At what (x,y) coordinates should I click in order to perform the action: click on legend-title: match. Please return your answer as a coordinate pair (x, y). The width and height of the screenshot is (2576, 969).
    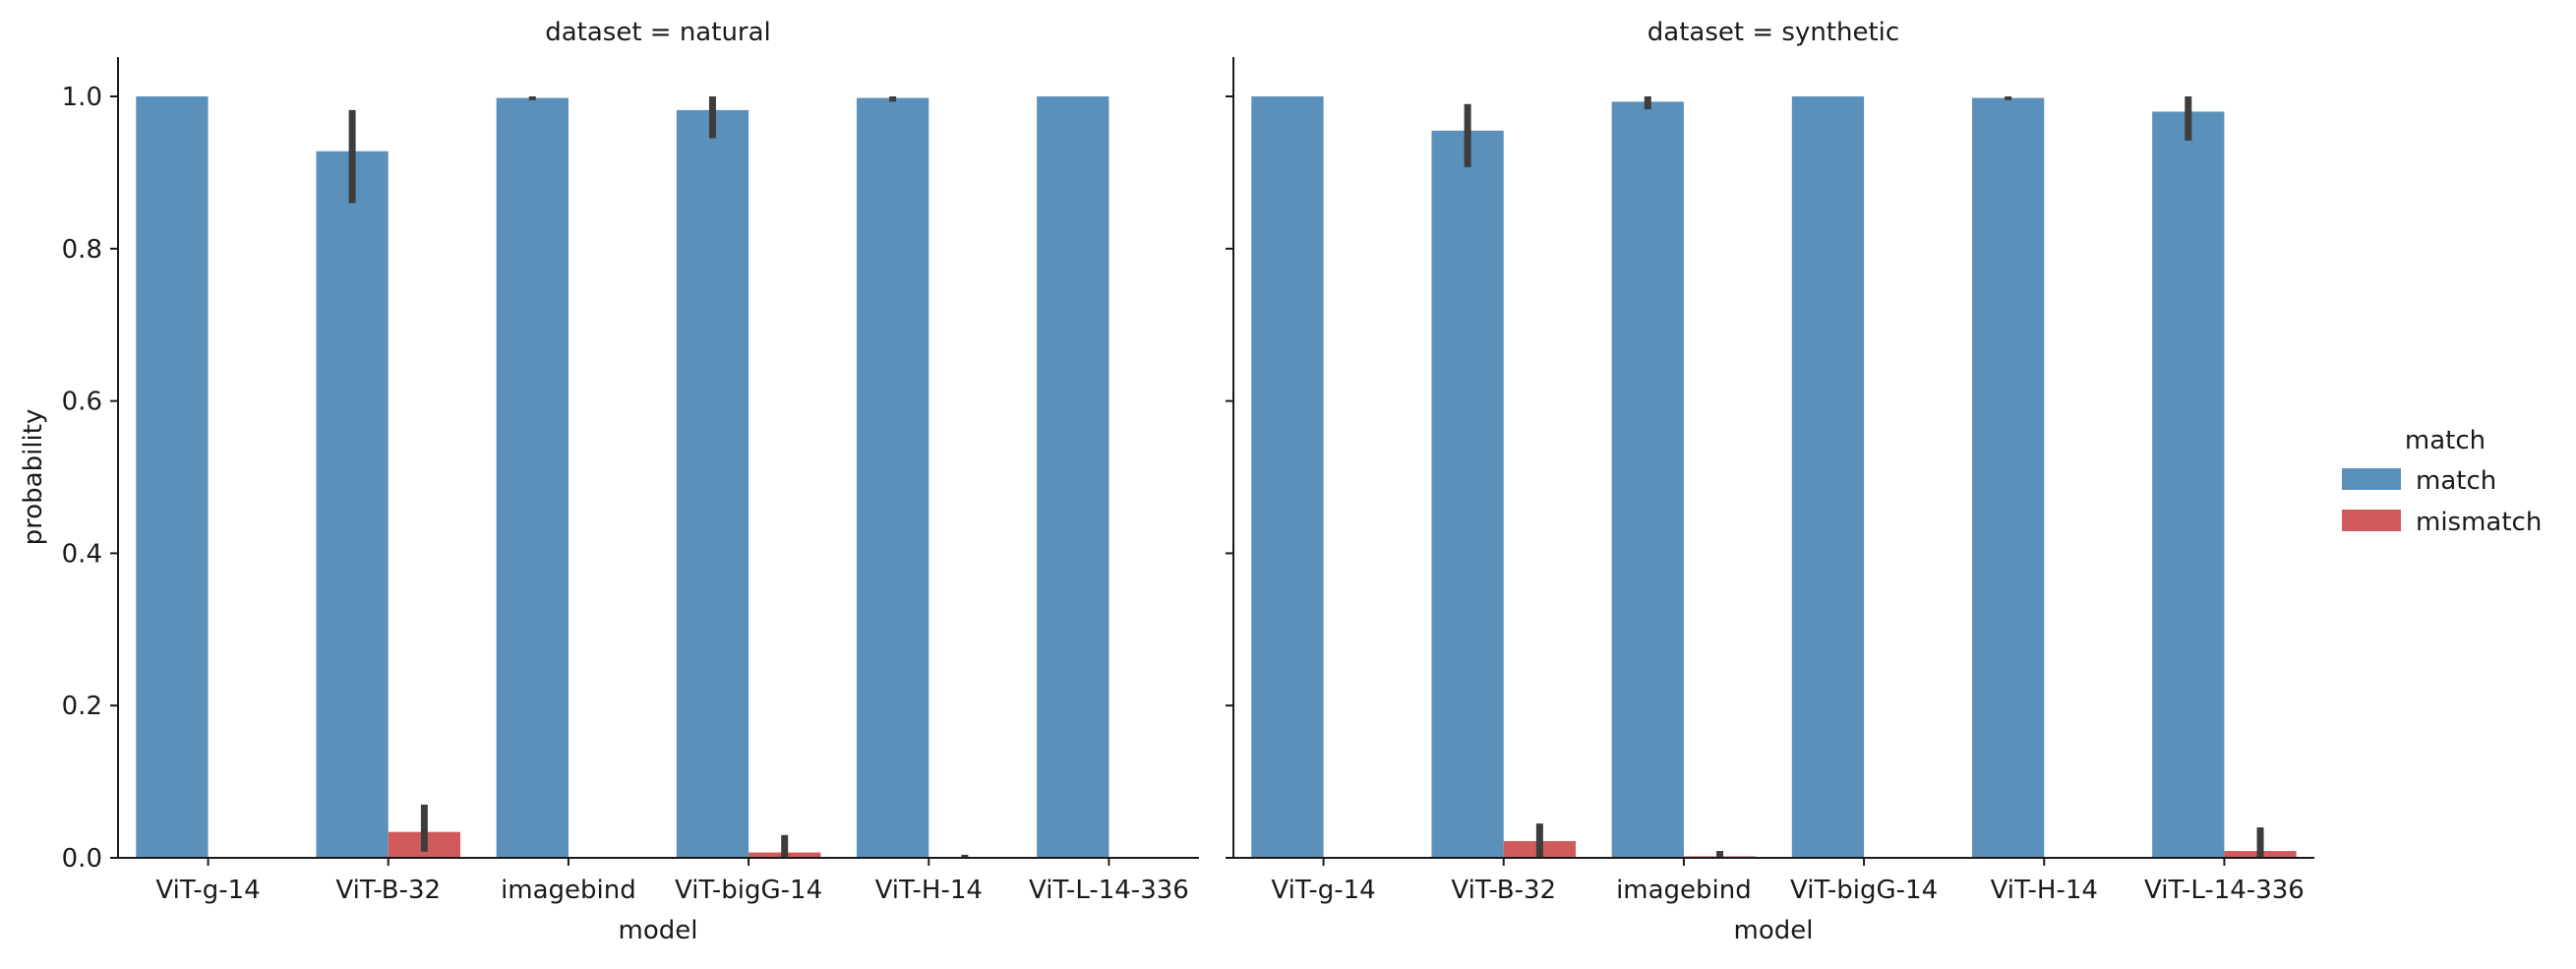
    Looking at the image, I should click on (2446, 440).